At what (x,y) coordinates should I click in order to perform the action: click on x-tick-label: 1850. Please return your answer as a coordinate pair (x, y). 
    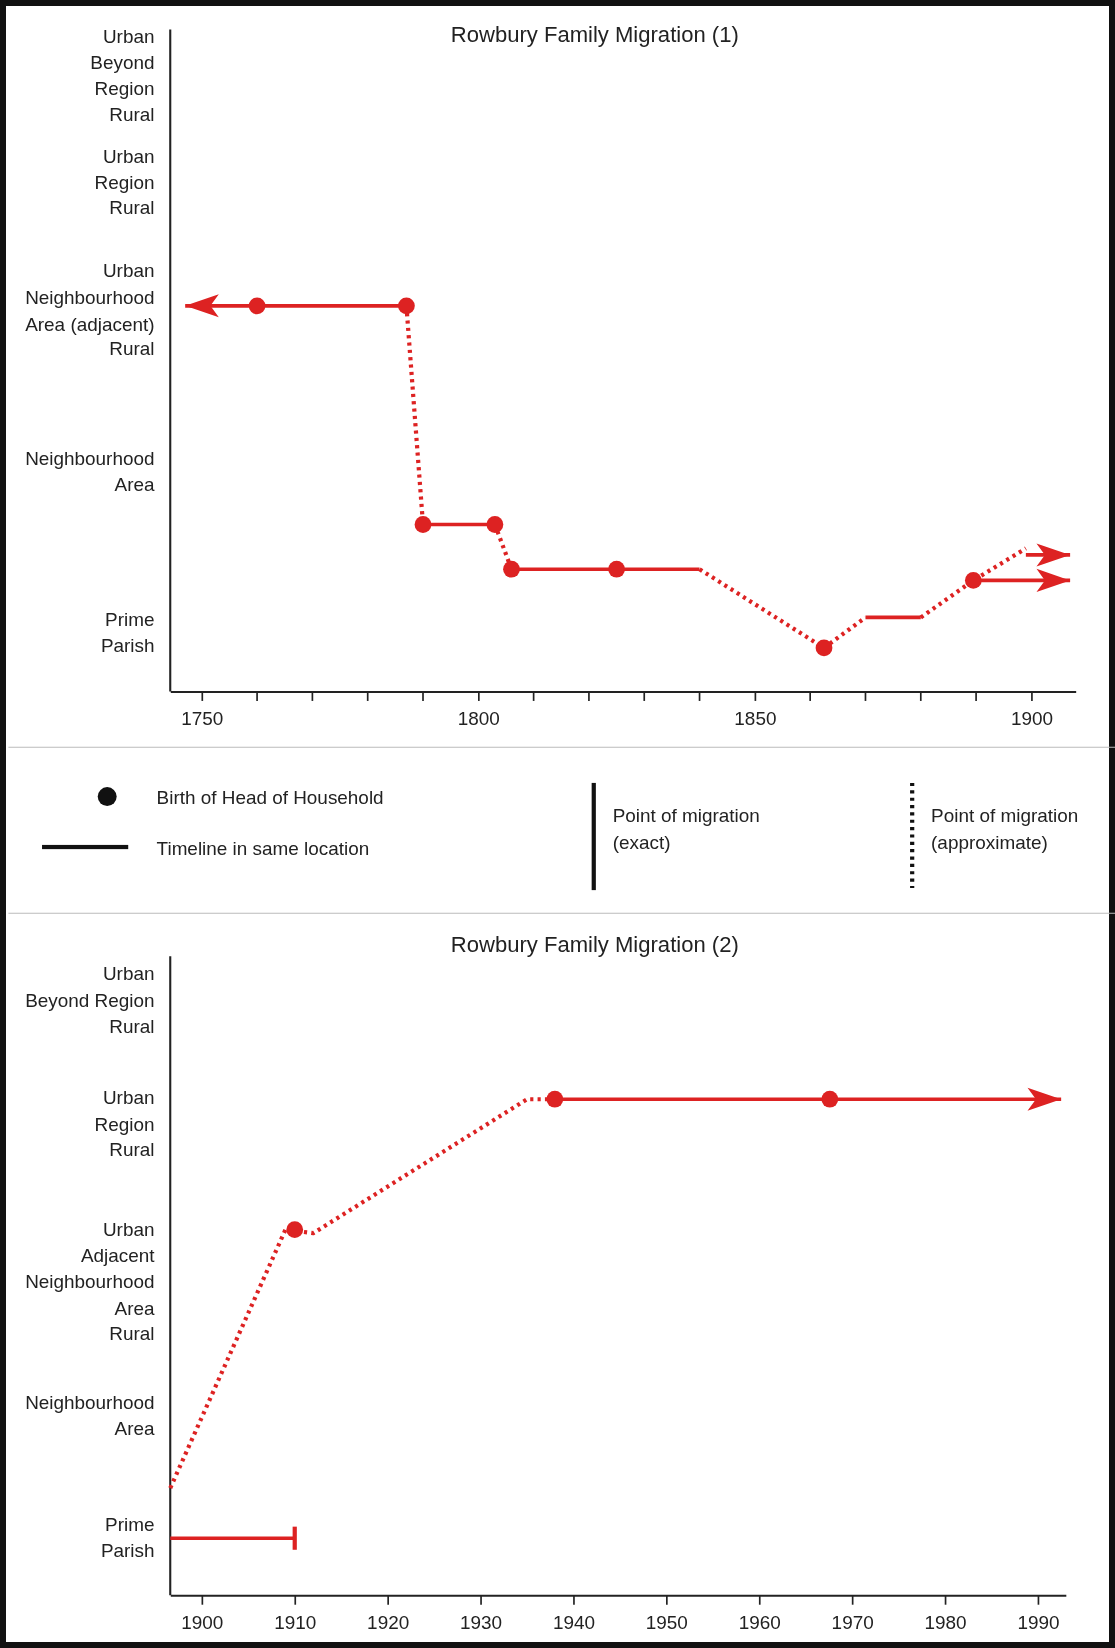
    Looking at the image, I should click on (755, 718).